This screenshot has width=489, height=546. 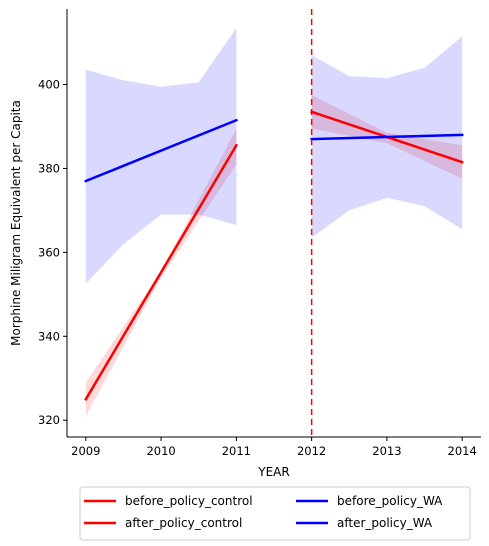 I want to click on x-axis-label: YEAR, so click(x=273, y=472).